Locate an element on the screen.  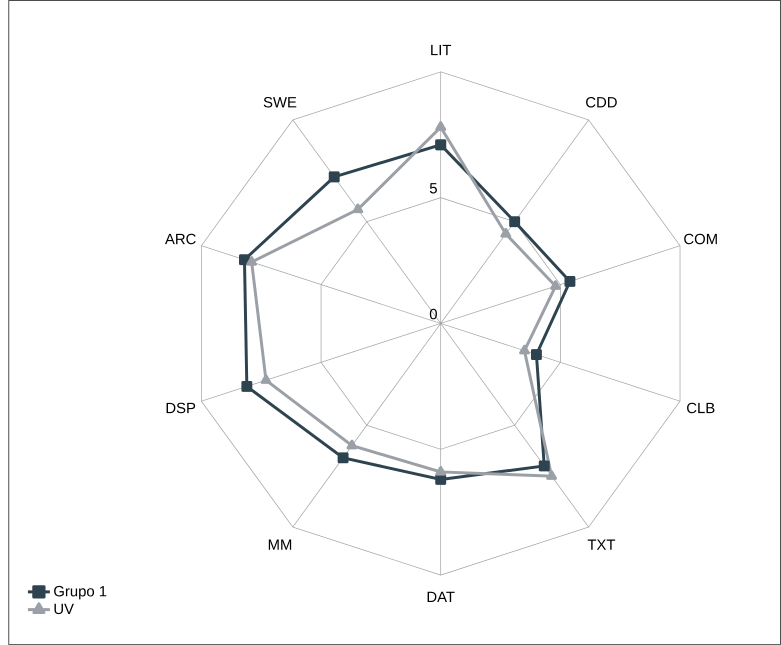
spoke-label: DAT is located at coordinates (441, 597).